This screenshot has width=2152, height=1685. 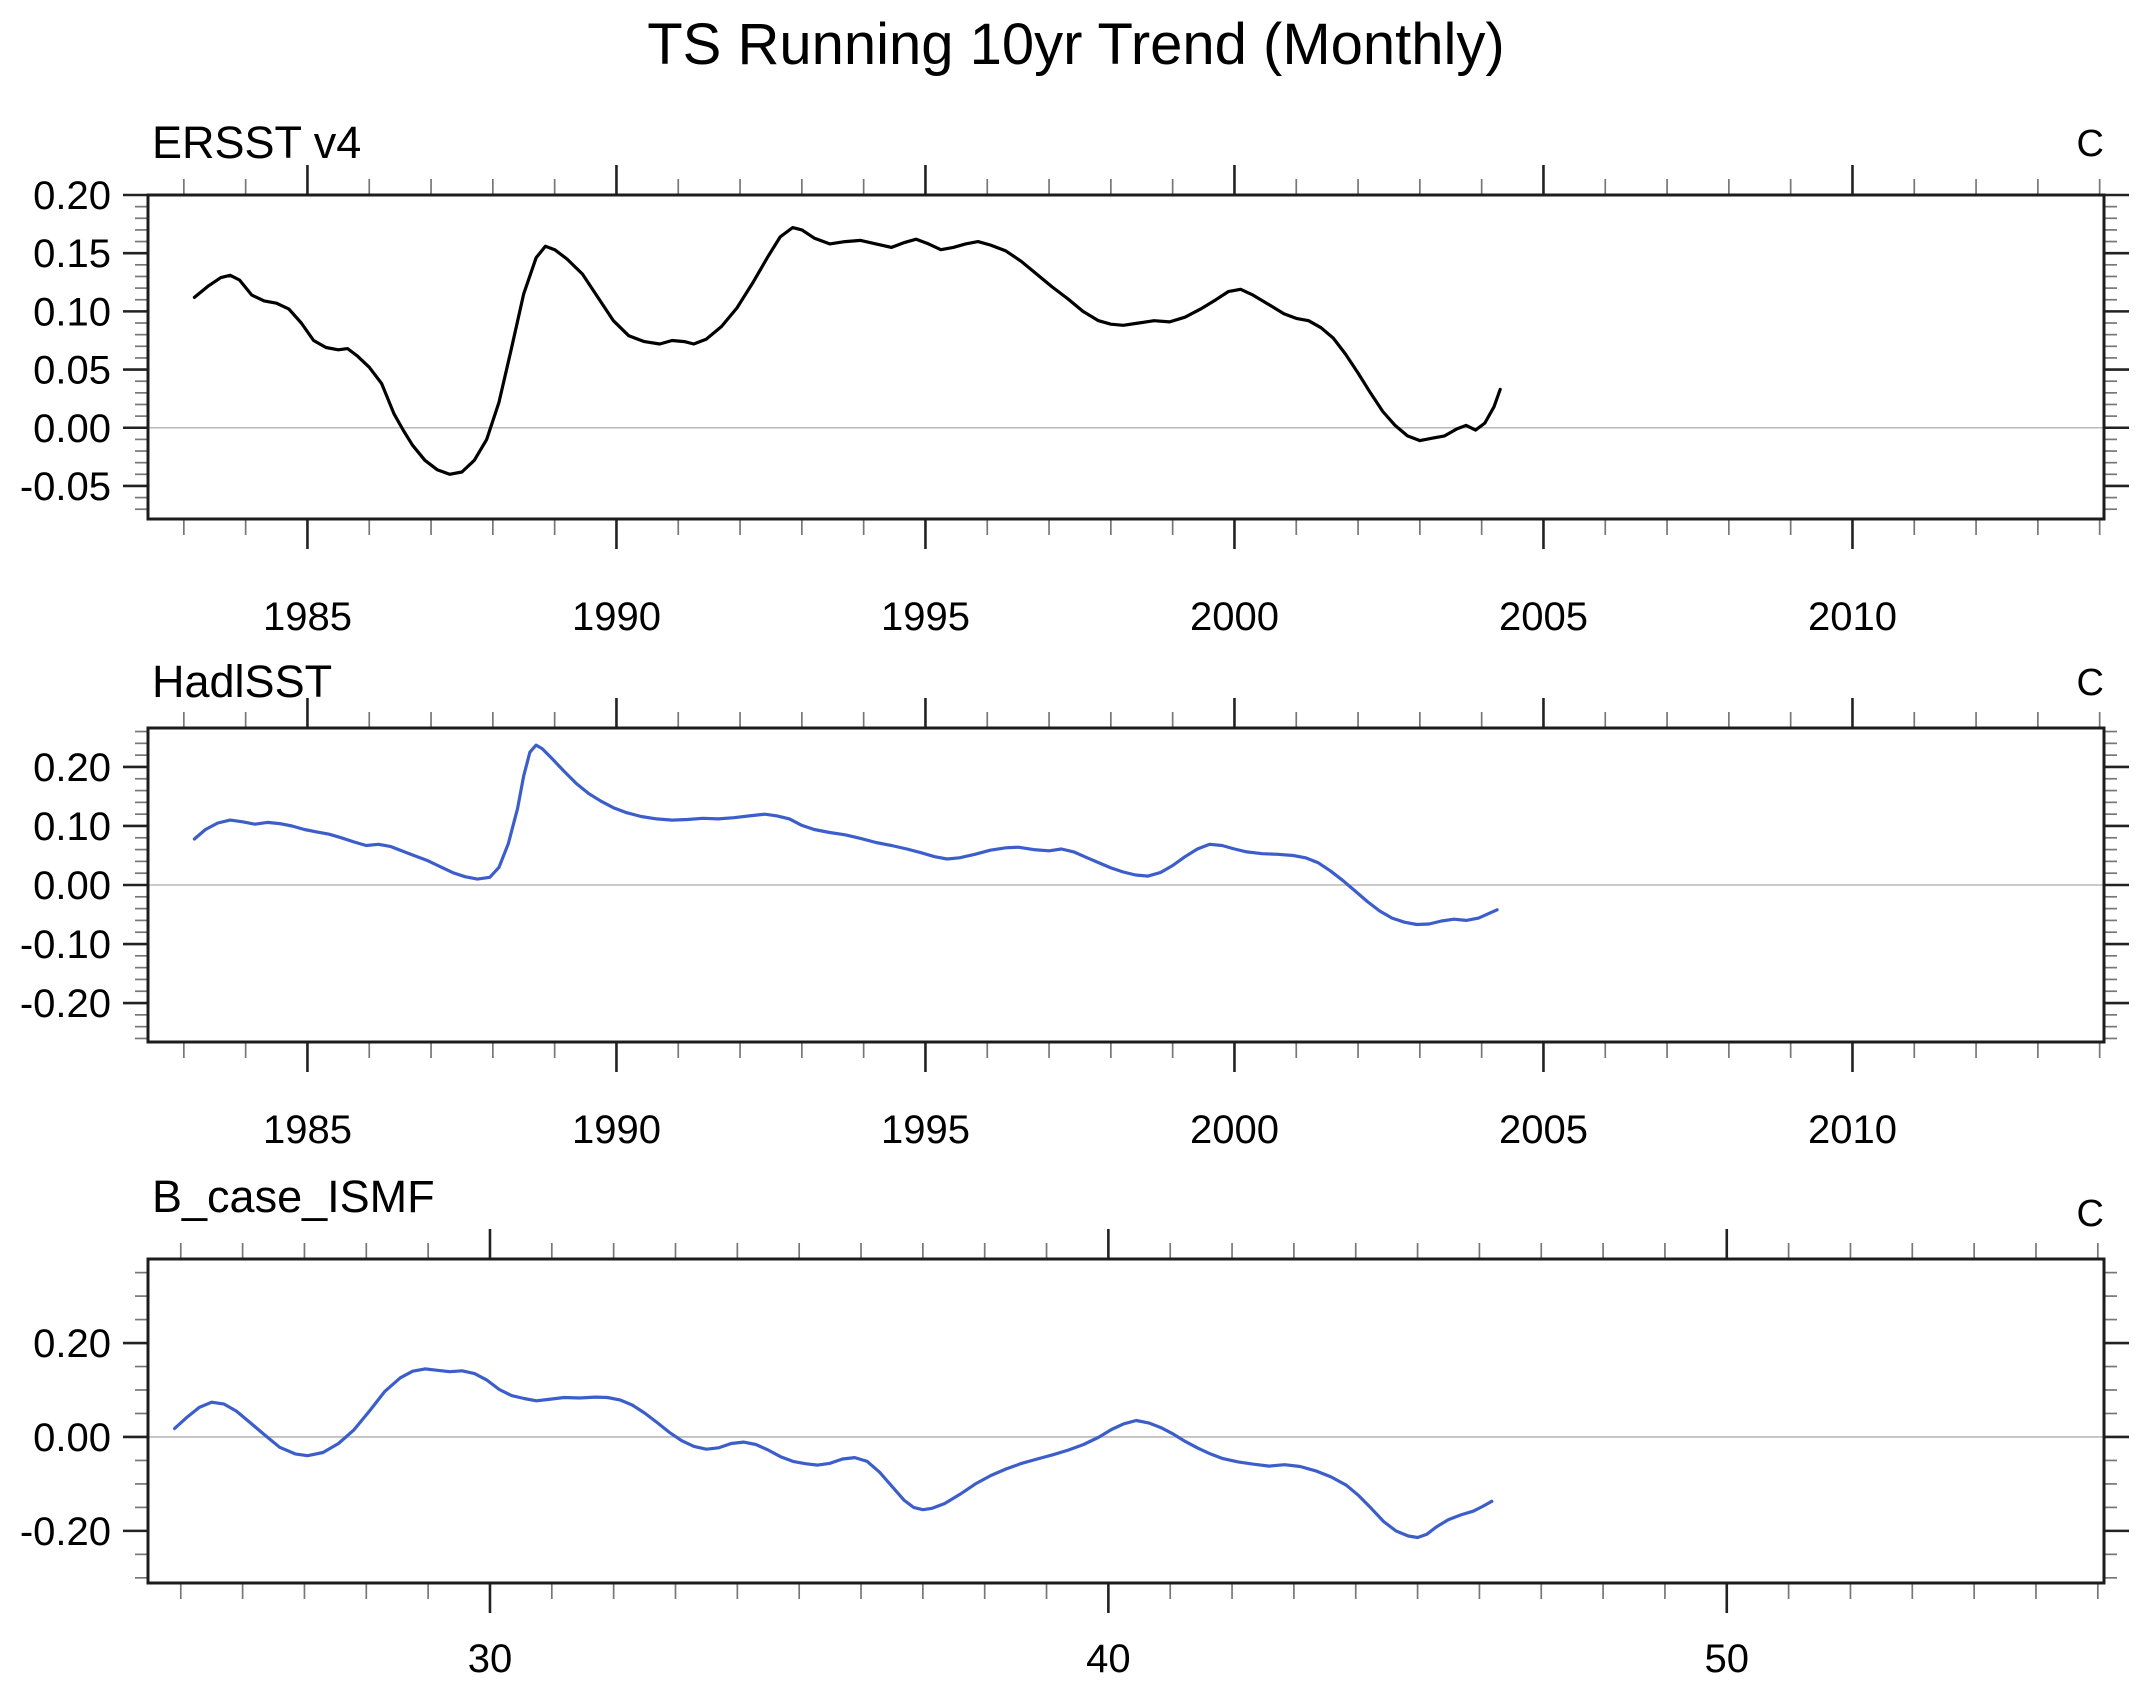 I want to click on y-tick-label: 0.15, so click(x=72, y=254).